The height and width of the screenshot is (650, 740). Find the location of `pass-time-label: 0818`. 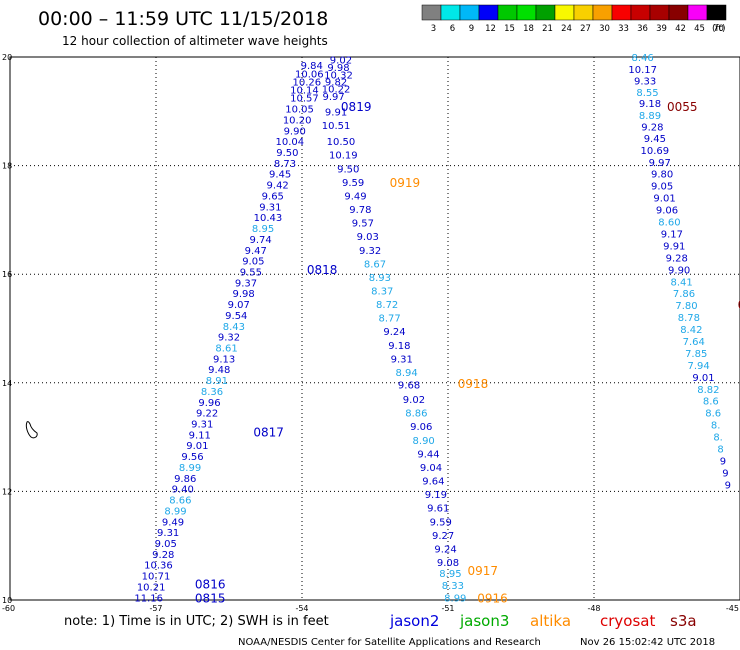

pass-time-label: 0818 is located at coordinates (322, 270).